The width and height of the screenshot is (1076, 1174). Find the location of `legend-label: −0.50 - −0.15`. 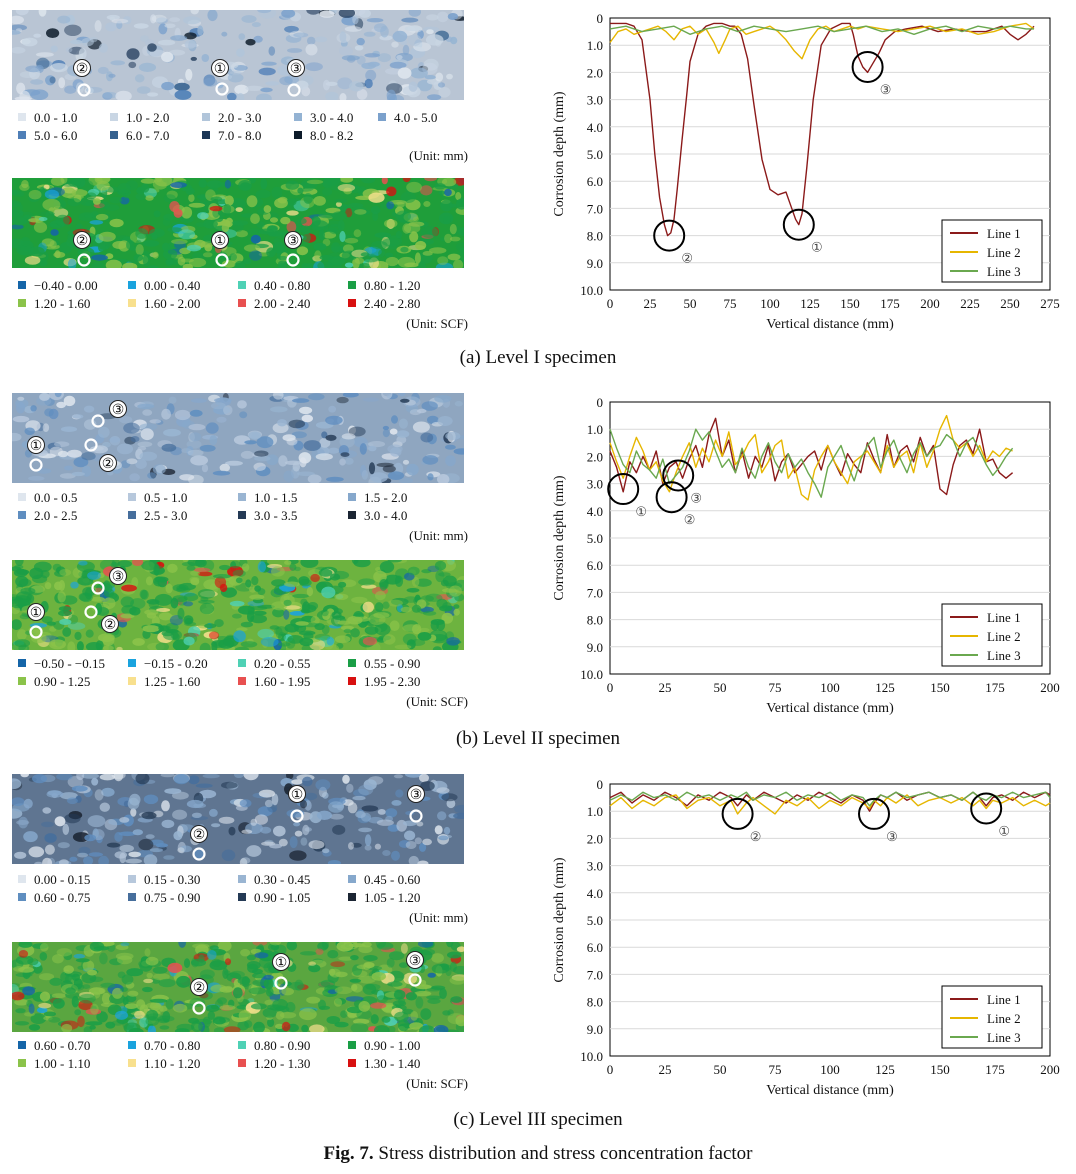

legend-label: −0.50 - −0.15 is located at coordinates (69, 663).